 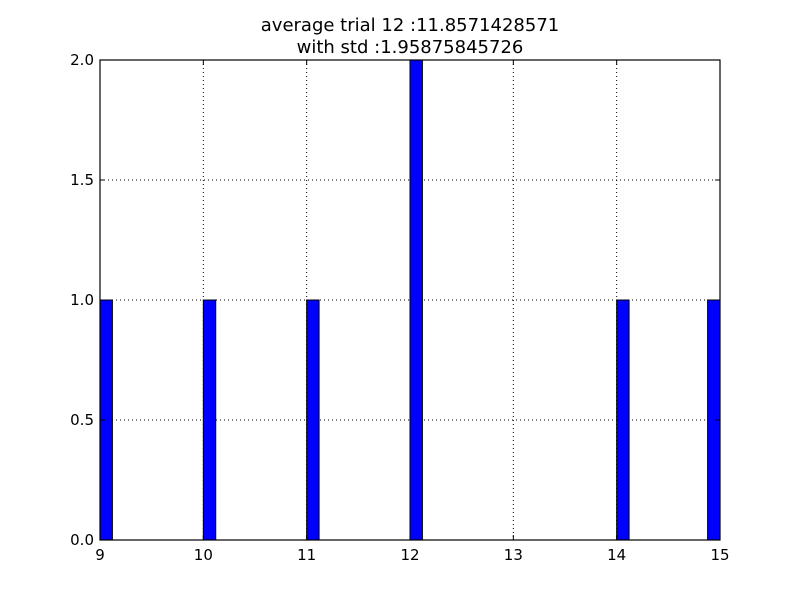 I want to click on x-tick-label: 9, so click(x=100, y=555).